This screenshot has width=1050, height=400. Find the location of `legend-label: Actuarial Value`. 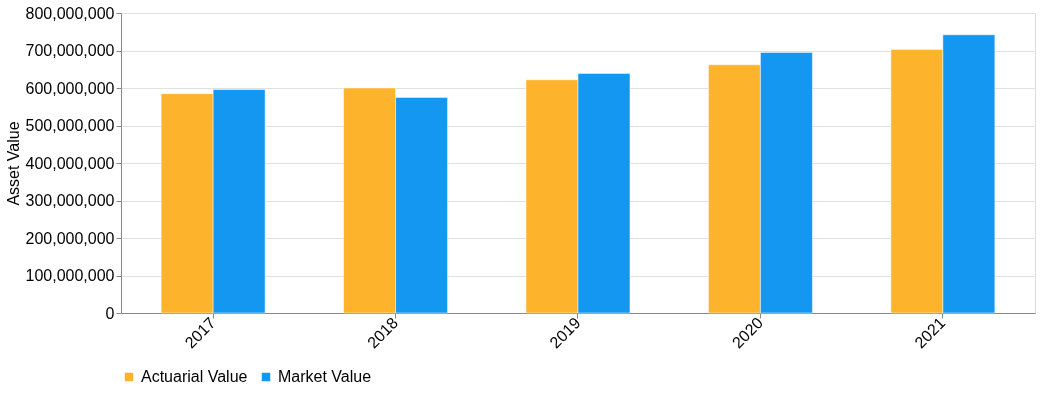

legend-label: Actuarial Value is located at coordinates (194, 376).